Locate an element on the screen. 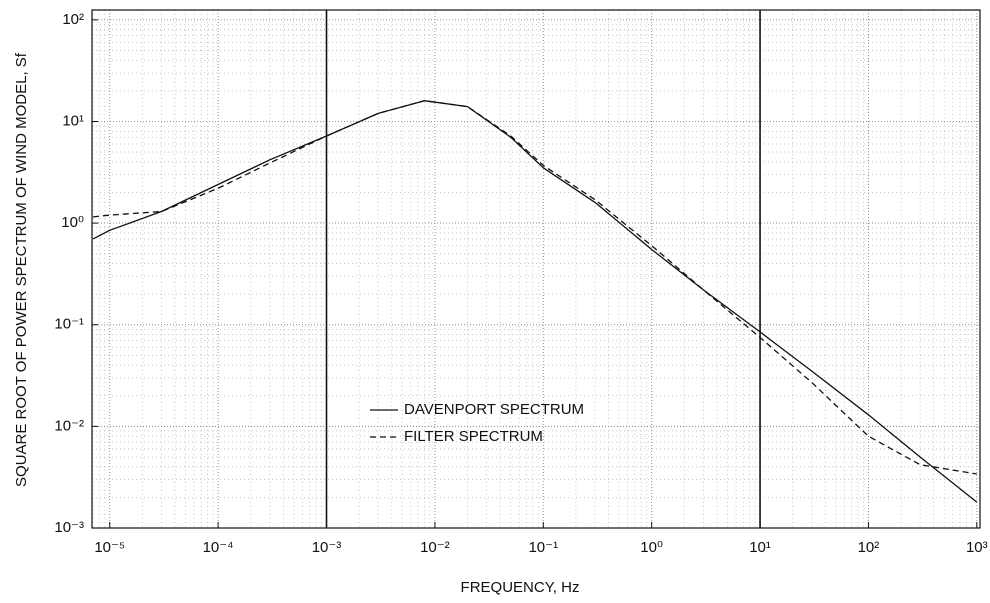 The width and height of the screenshot is (990, 603). x-tick-label: 10⁻¹ is located at coordinates (543, 547).